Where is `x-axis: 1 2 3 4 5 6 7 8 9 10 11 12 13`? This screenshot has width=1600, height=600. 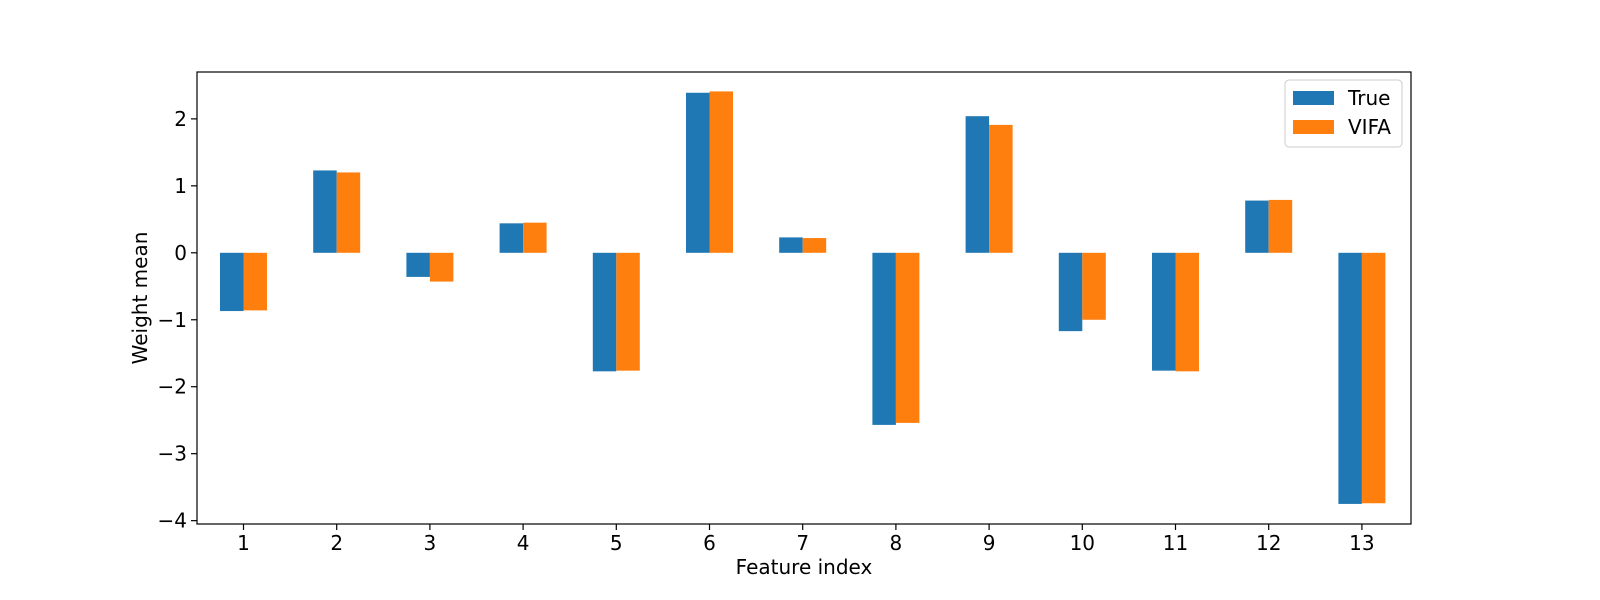 x-axis: 1 2 3 4 5 6 7 8 9 10 11 12 13 is located at coordinates (806, 539).